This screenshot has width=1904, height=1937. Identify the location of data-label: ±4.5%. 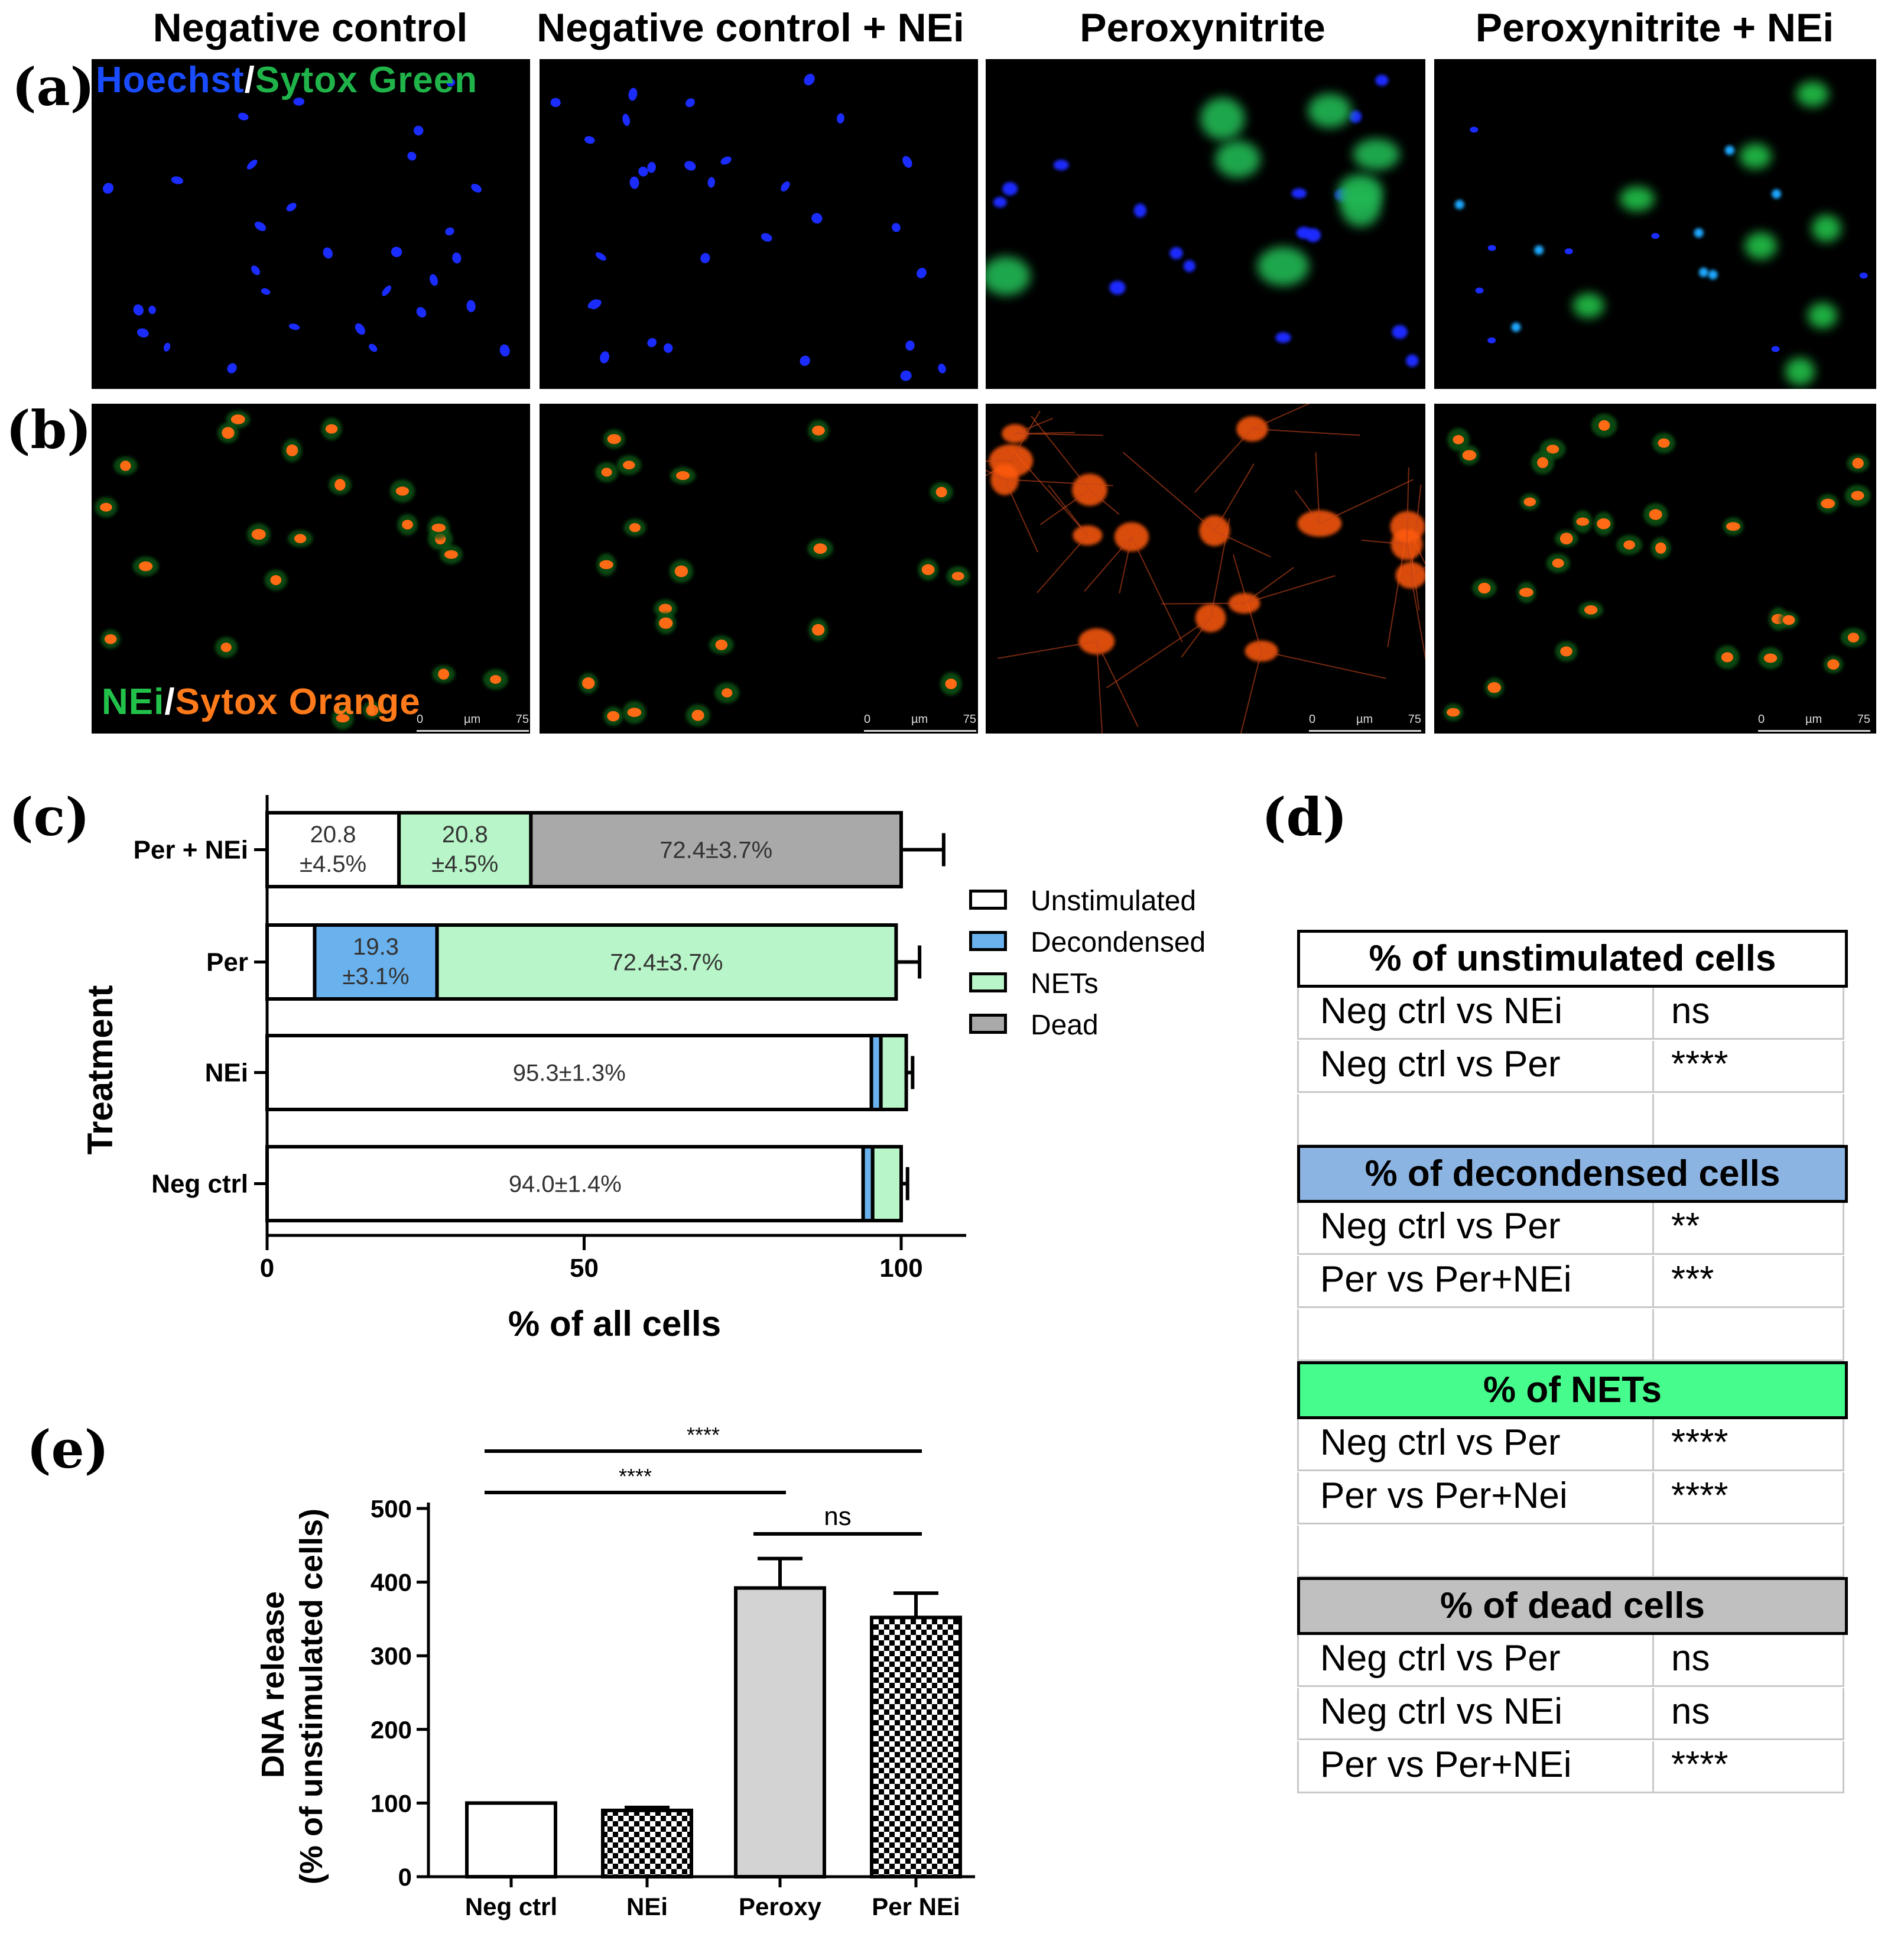
(464, 864).